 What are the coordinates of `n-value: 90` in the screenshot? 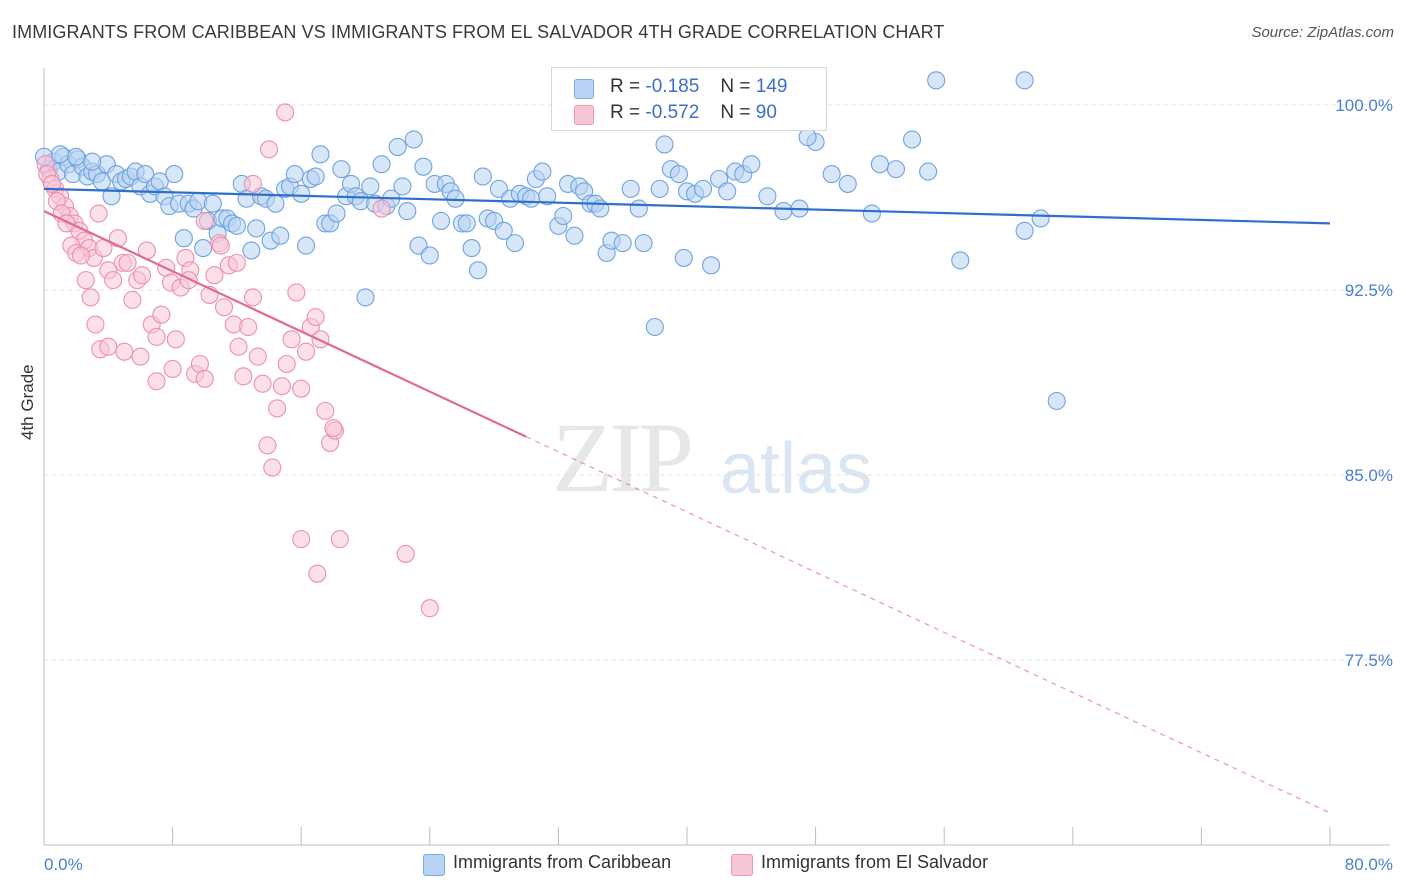 It's located at (766, 112).